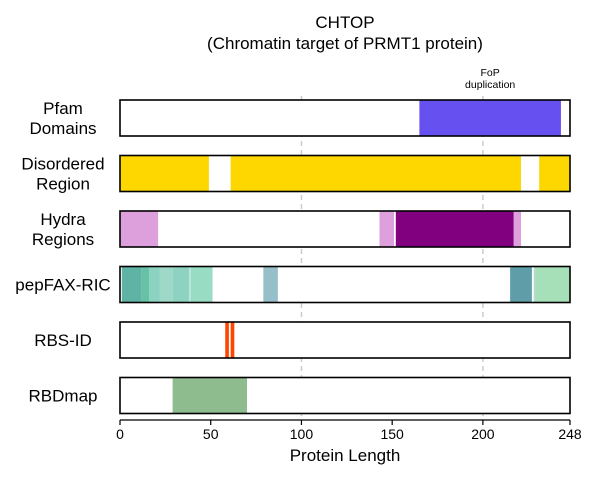 This screenshot has width=600, height=480. What do you see at coordinates (211, 434) in the screenshot?
I see `x-tick-label: 50` at bounding box center [211, 434].